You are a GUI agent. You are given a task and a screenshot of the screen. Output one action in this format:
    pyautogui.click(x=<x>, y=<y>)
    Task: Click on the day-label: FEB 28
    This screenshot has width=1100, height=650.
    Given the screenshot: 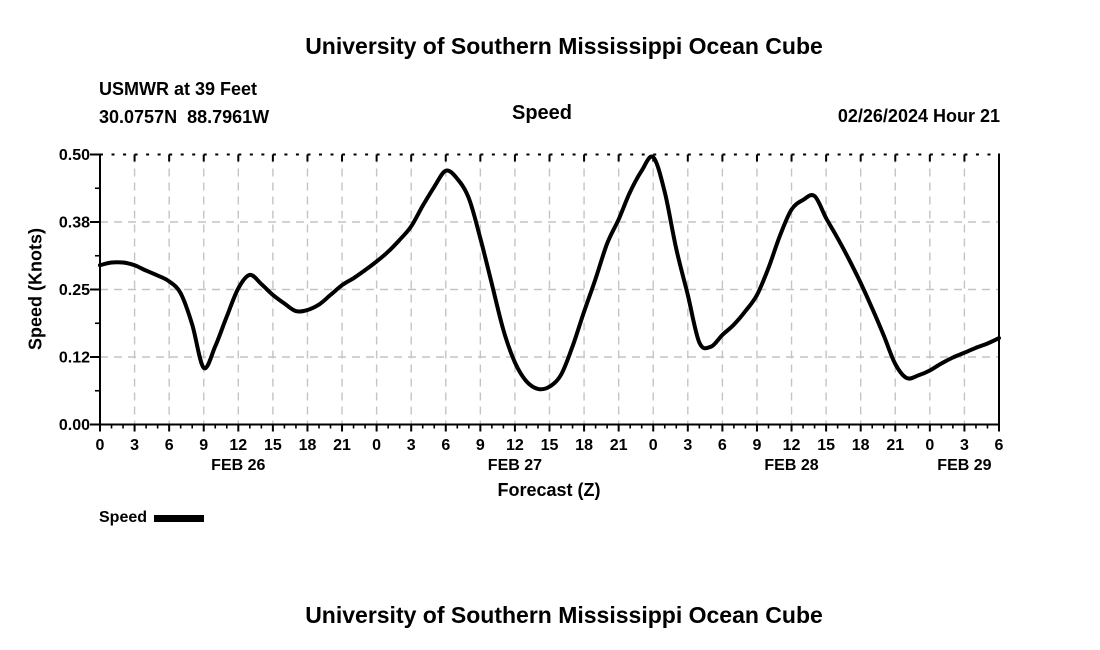 What is the action you would take?
    pyautogui.click(x=791, y=465)
    